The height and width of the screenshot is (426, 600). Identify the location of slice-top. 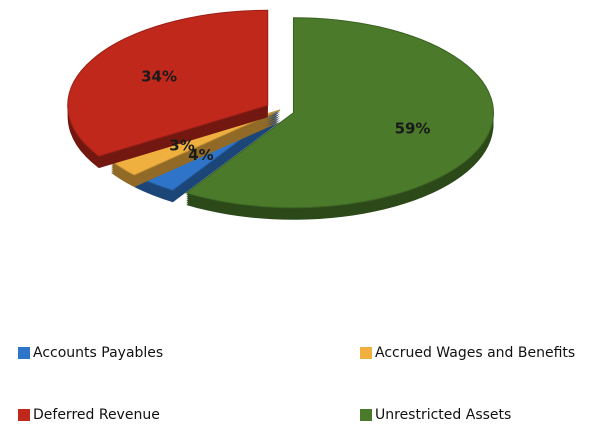
(168, 83).